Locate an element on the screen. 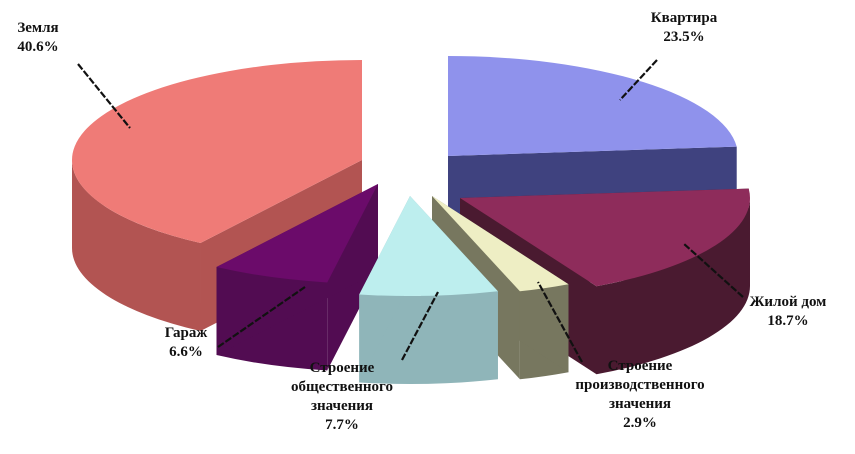 The height and width of the screenshot is (454, 855). slice-label-line: Жилой дом is located at coordinates (788, 302).